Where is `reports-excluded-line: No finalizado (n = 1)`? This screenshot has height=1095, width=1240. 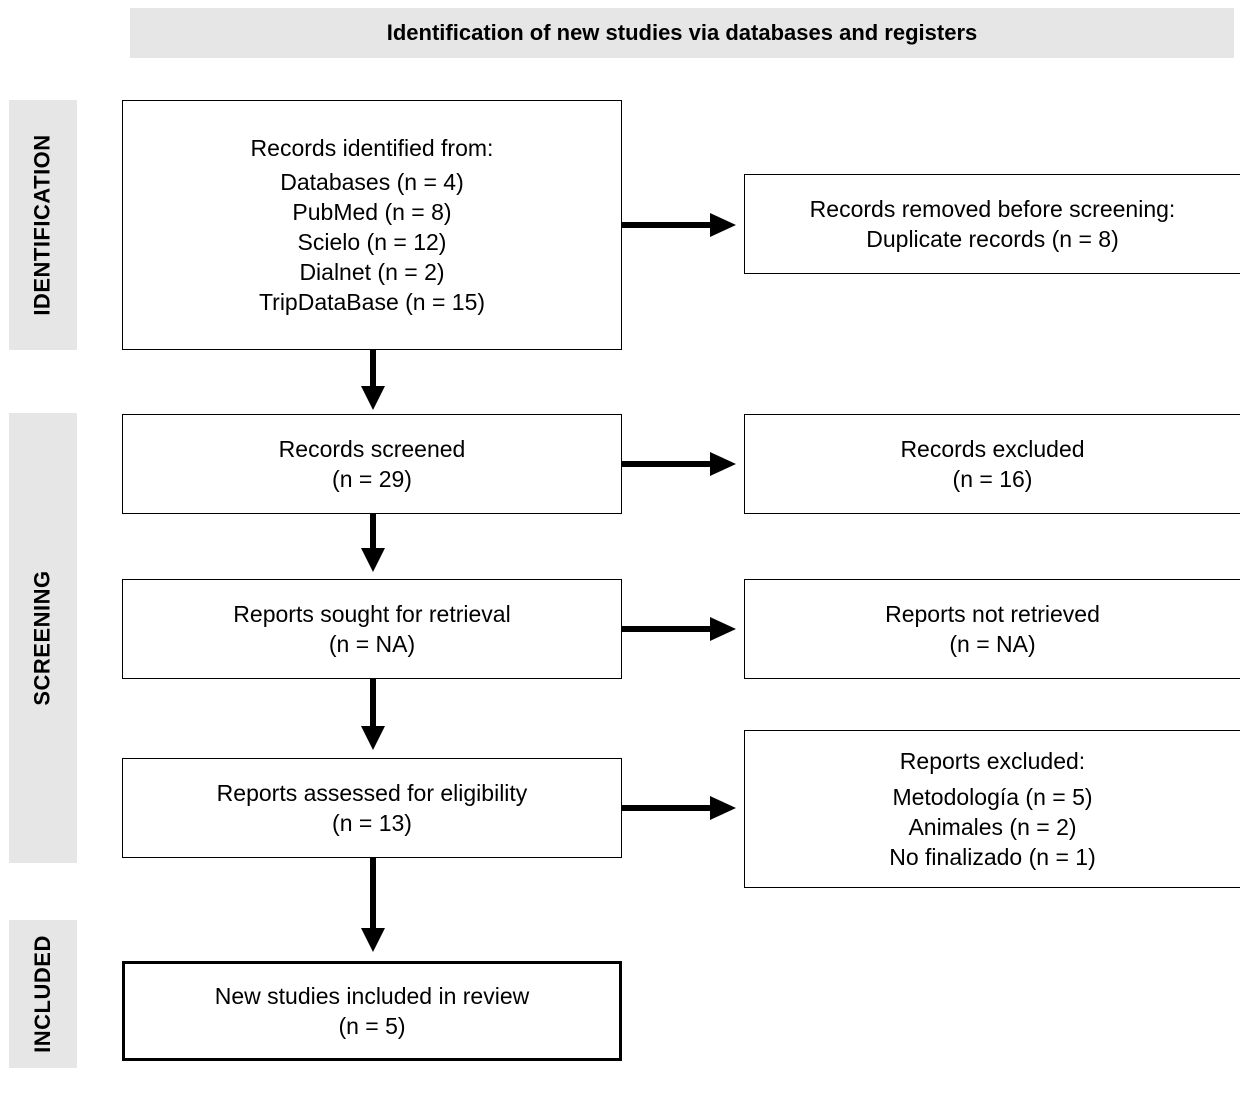 reports-excluded-line: No finalizado (n = 1) is located at coordinates (992, 857).